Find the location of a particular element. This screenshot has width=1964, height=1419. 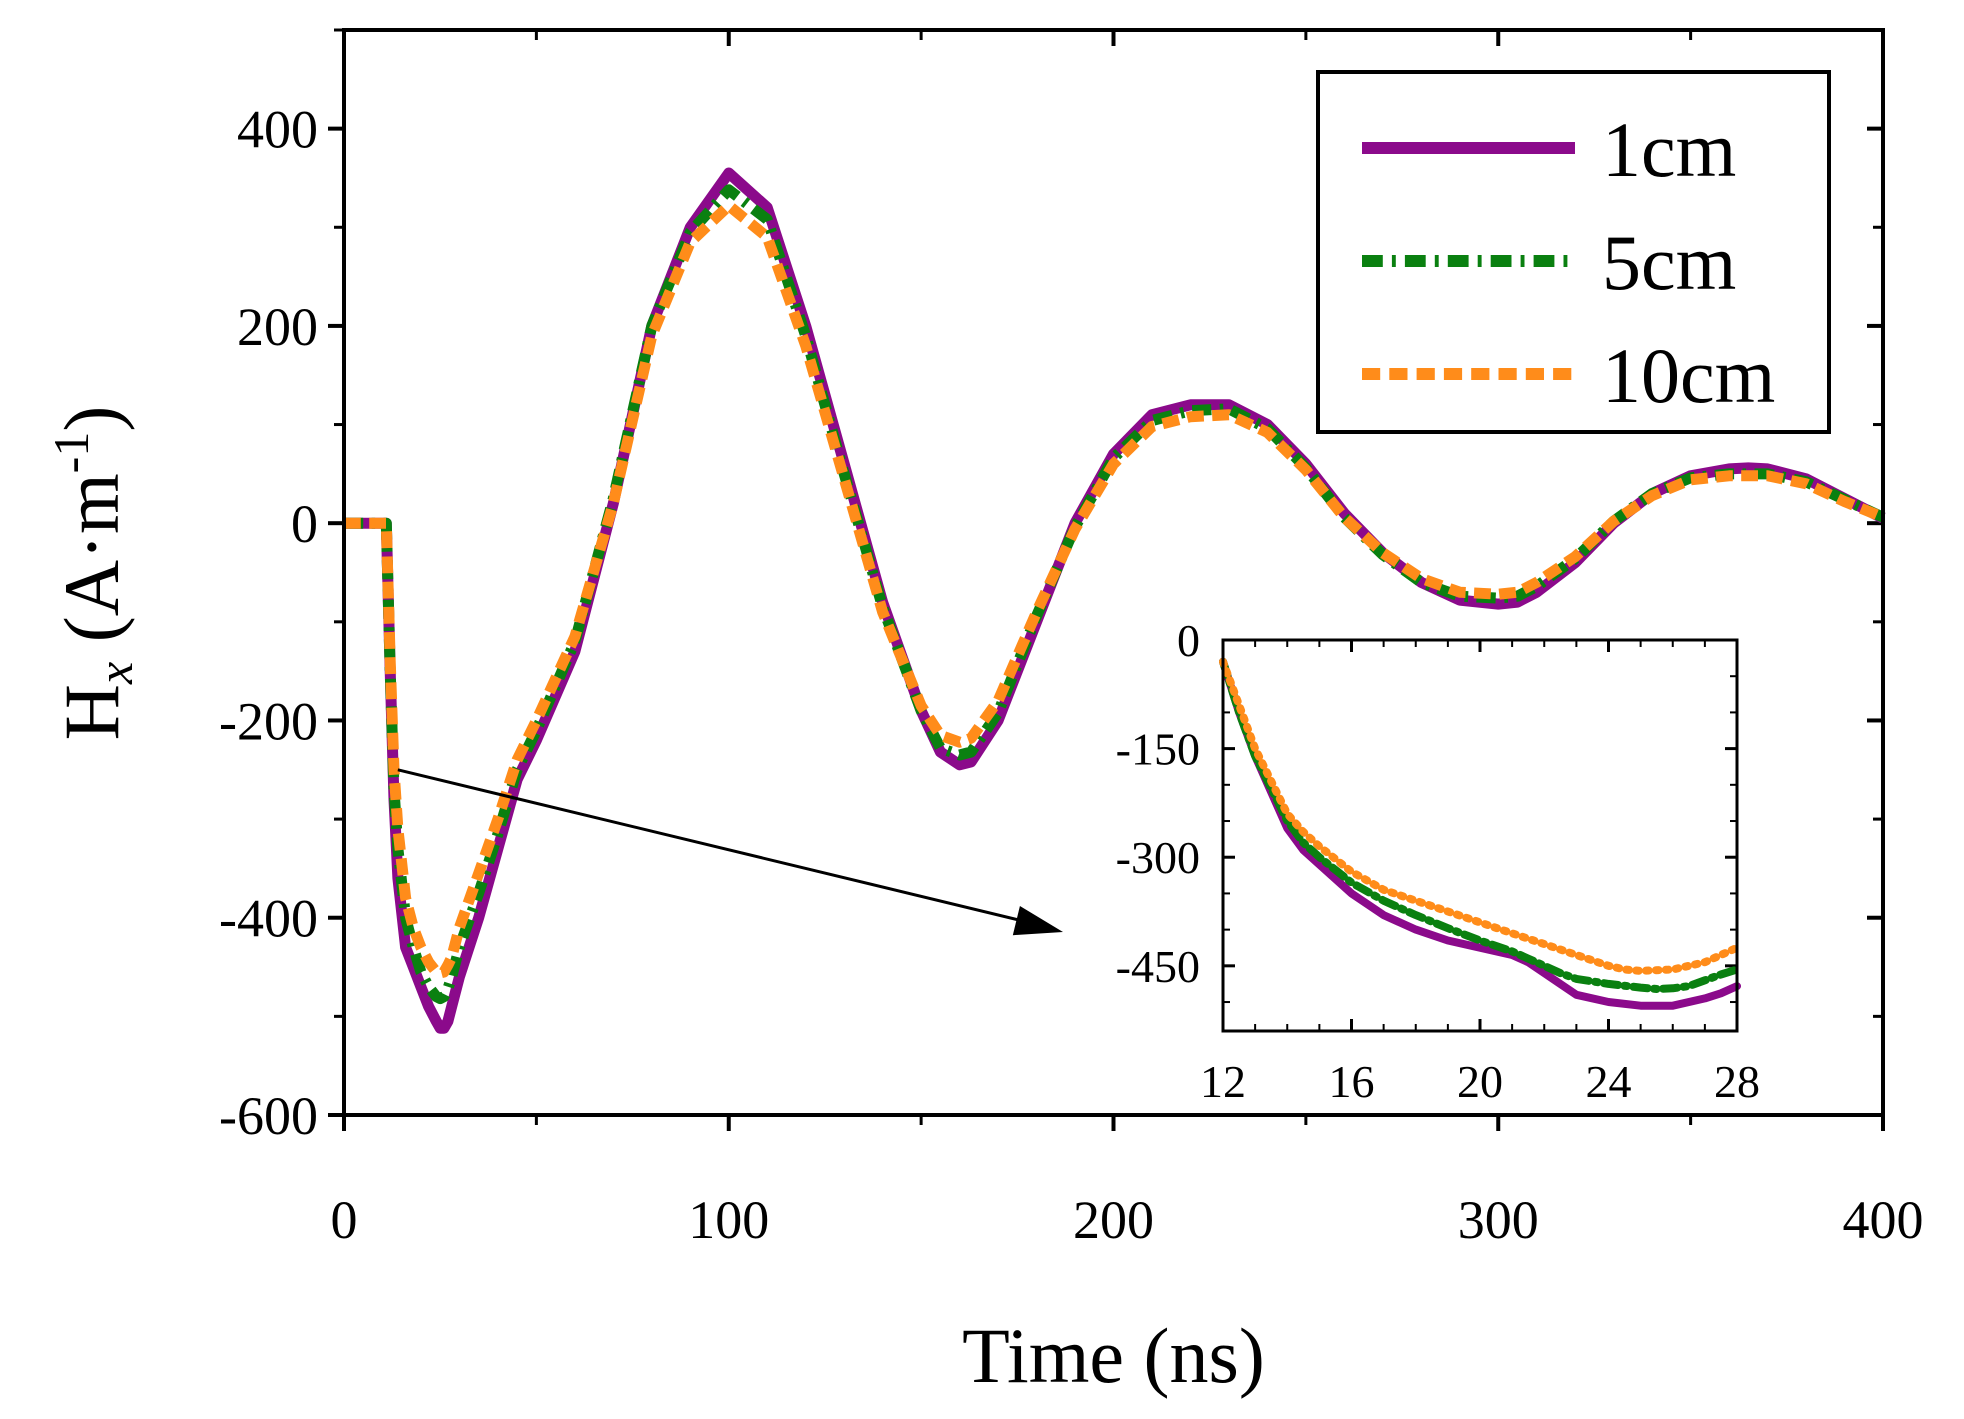

x-tick-label: 100 is located at coordinates (728, 1220).